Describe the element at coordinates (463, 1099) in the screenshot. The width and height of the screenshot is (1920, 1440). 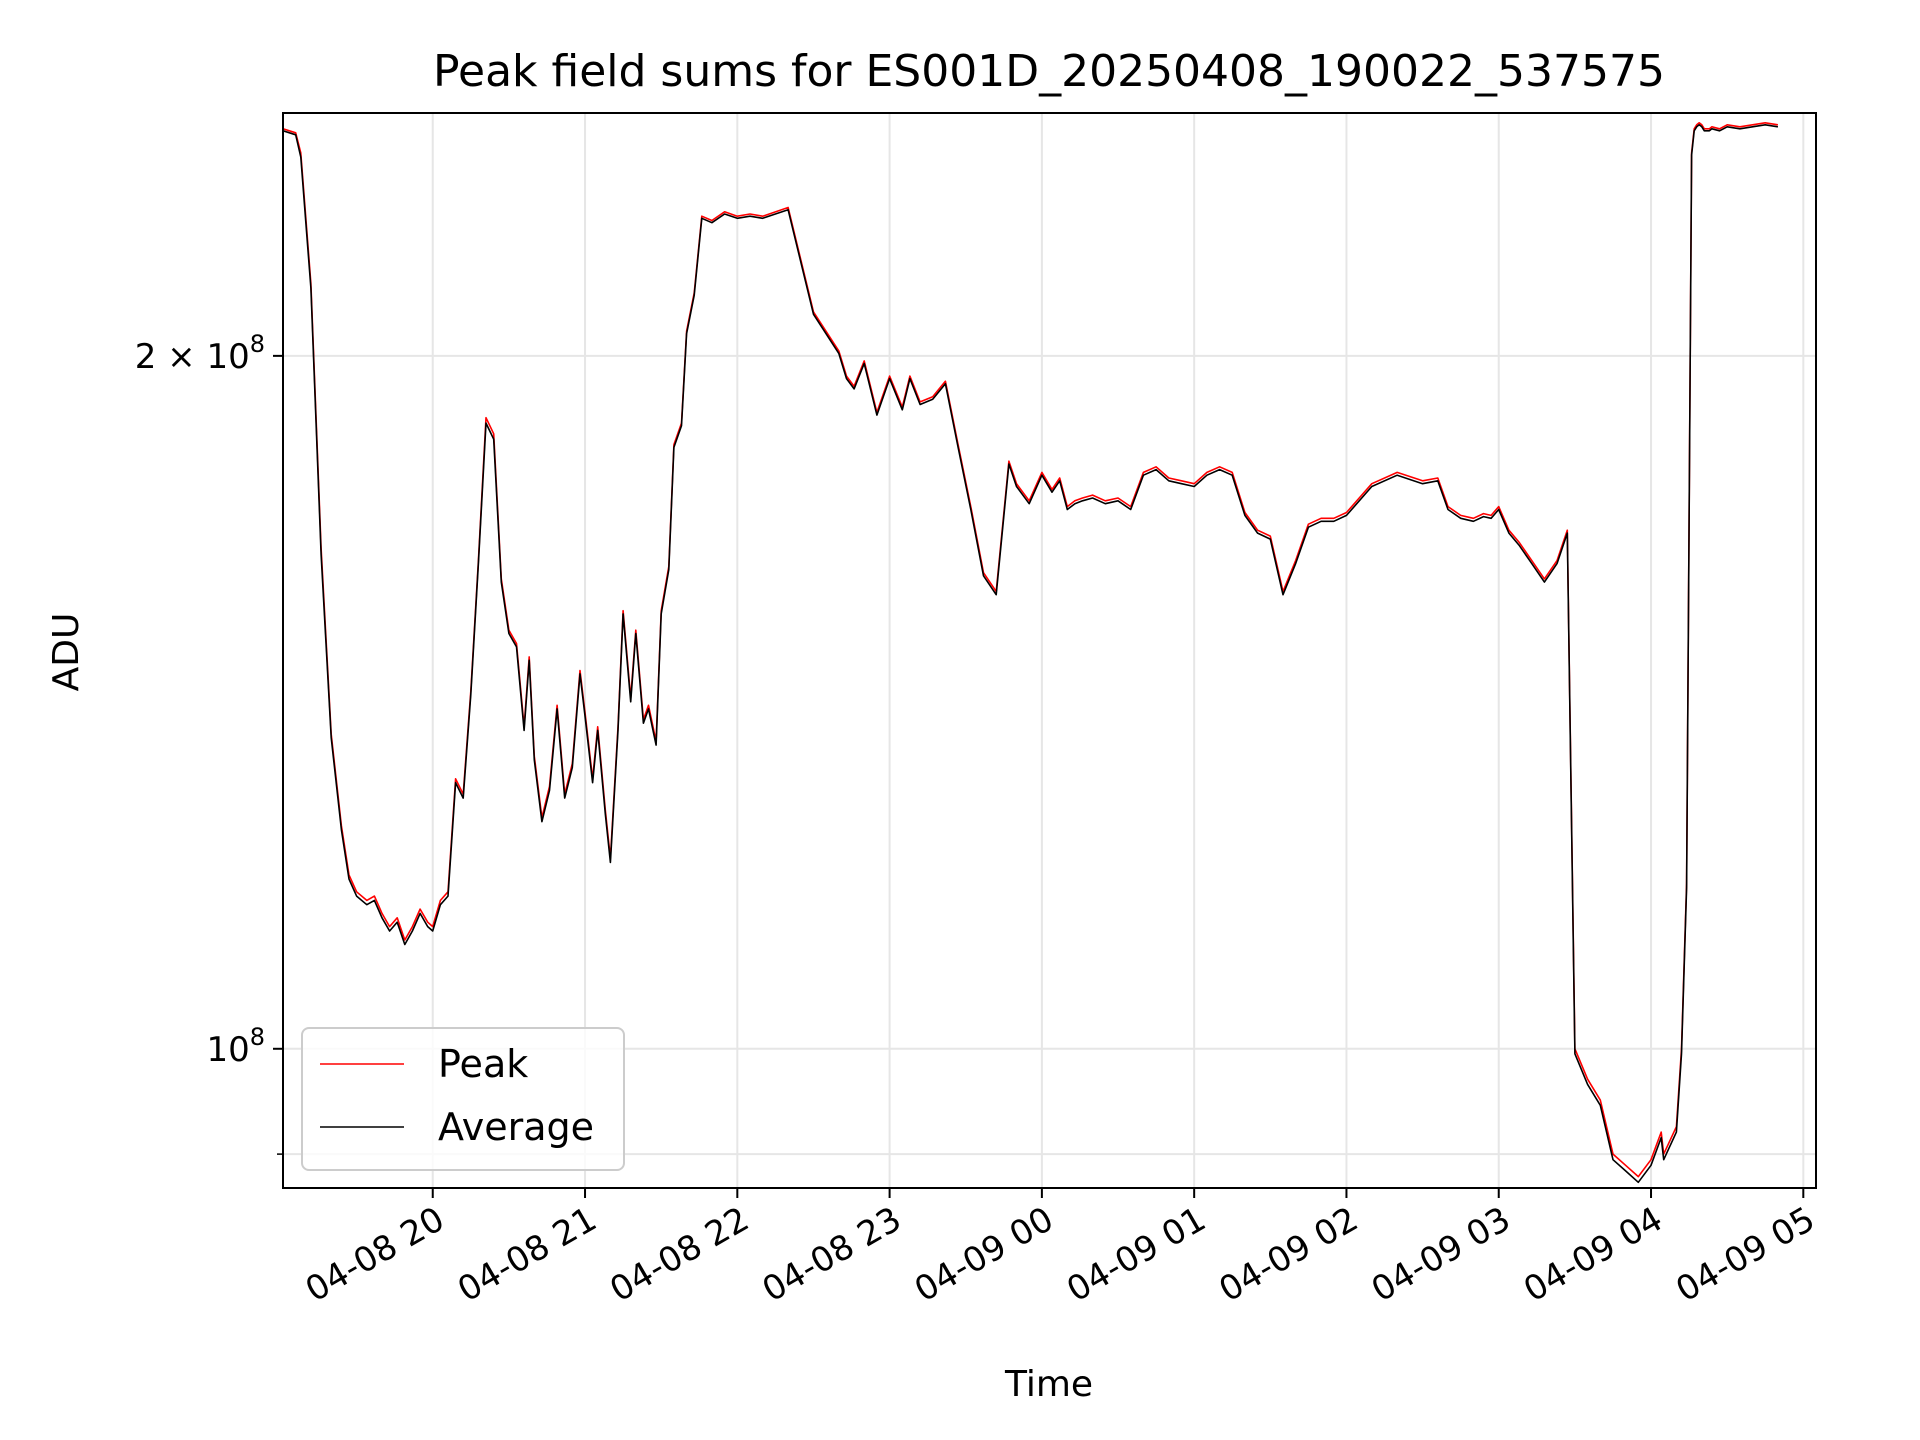
I see `legend: Peak Average` at that location.